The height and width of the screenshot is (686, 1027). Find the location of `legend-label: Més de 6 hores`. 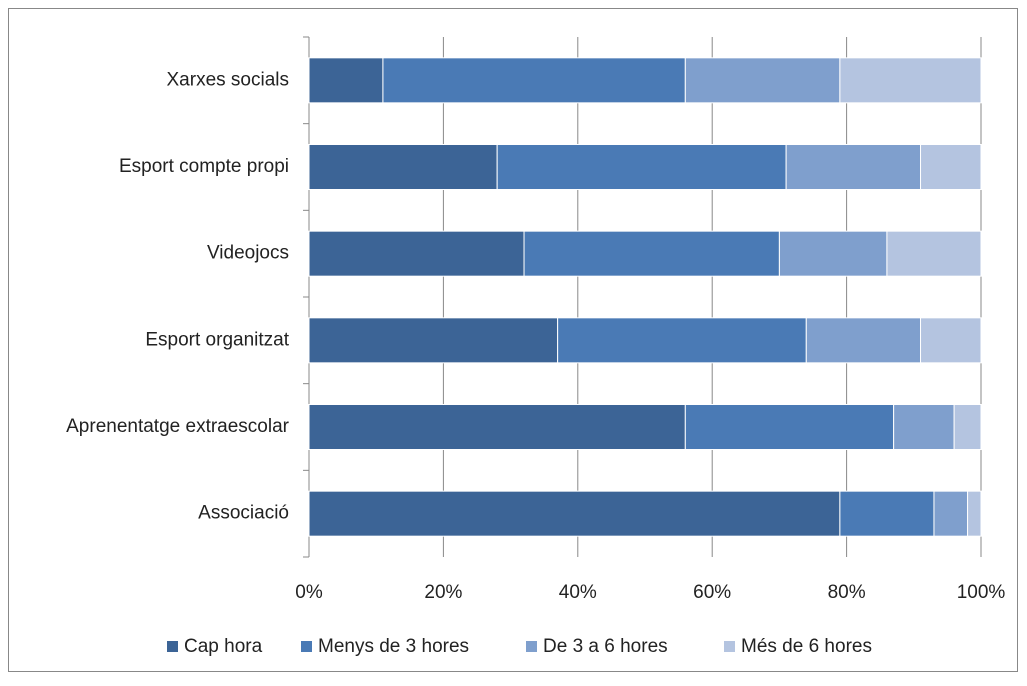

legend-label: Més de 6 hores is located at coordinates (806, 646).